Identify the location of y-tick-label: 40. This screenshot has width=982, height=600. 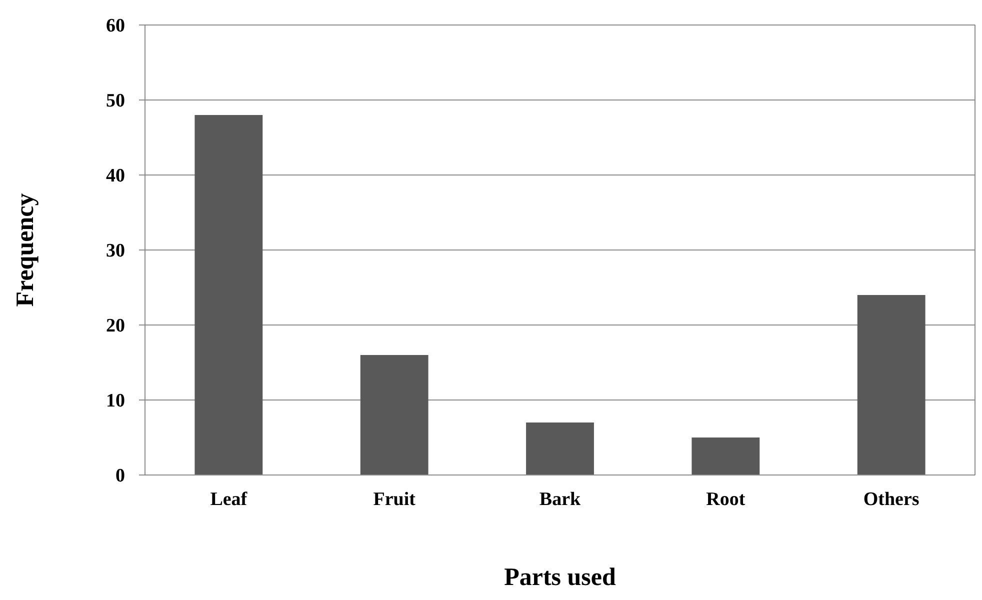
(115, 176).